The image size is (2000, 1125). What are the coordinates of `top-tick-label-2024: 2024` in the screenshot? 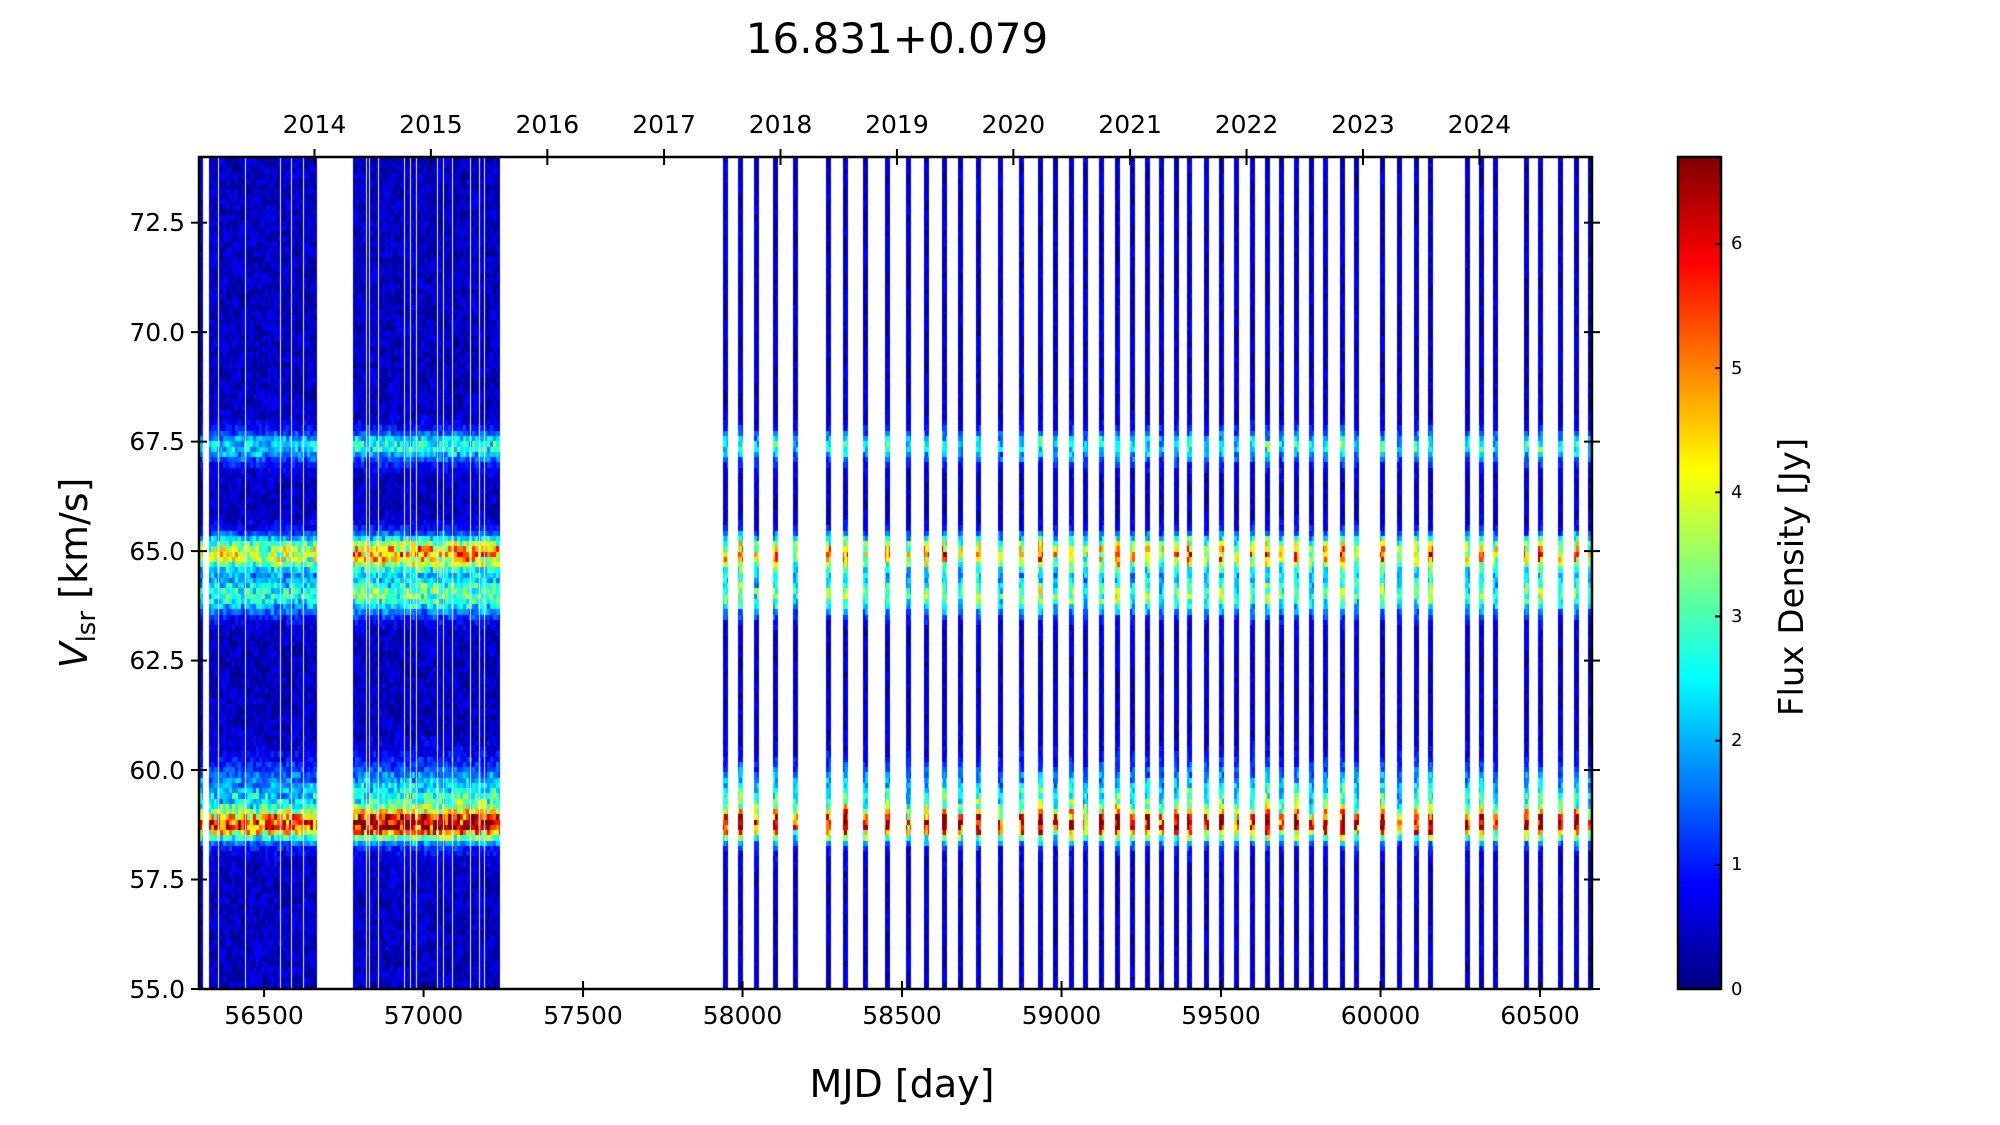 It's located at (1479, 124).